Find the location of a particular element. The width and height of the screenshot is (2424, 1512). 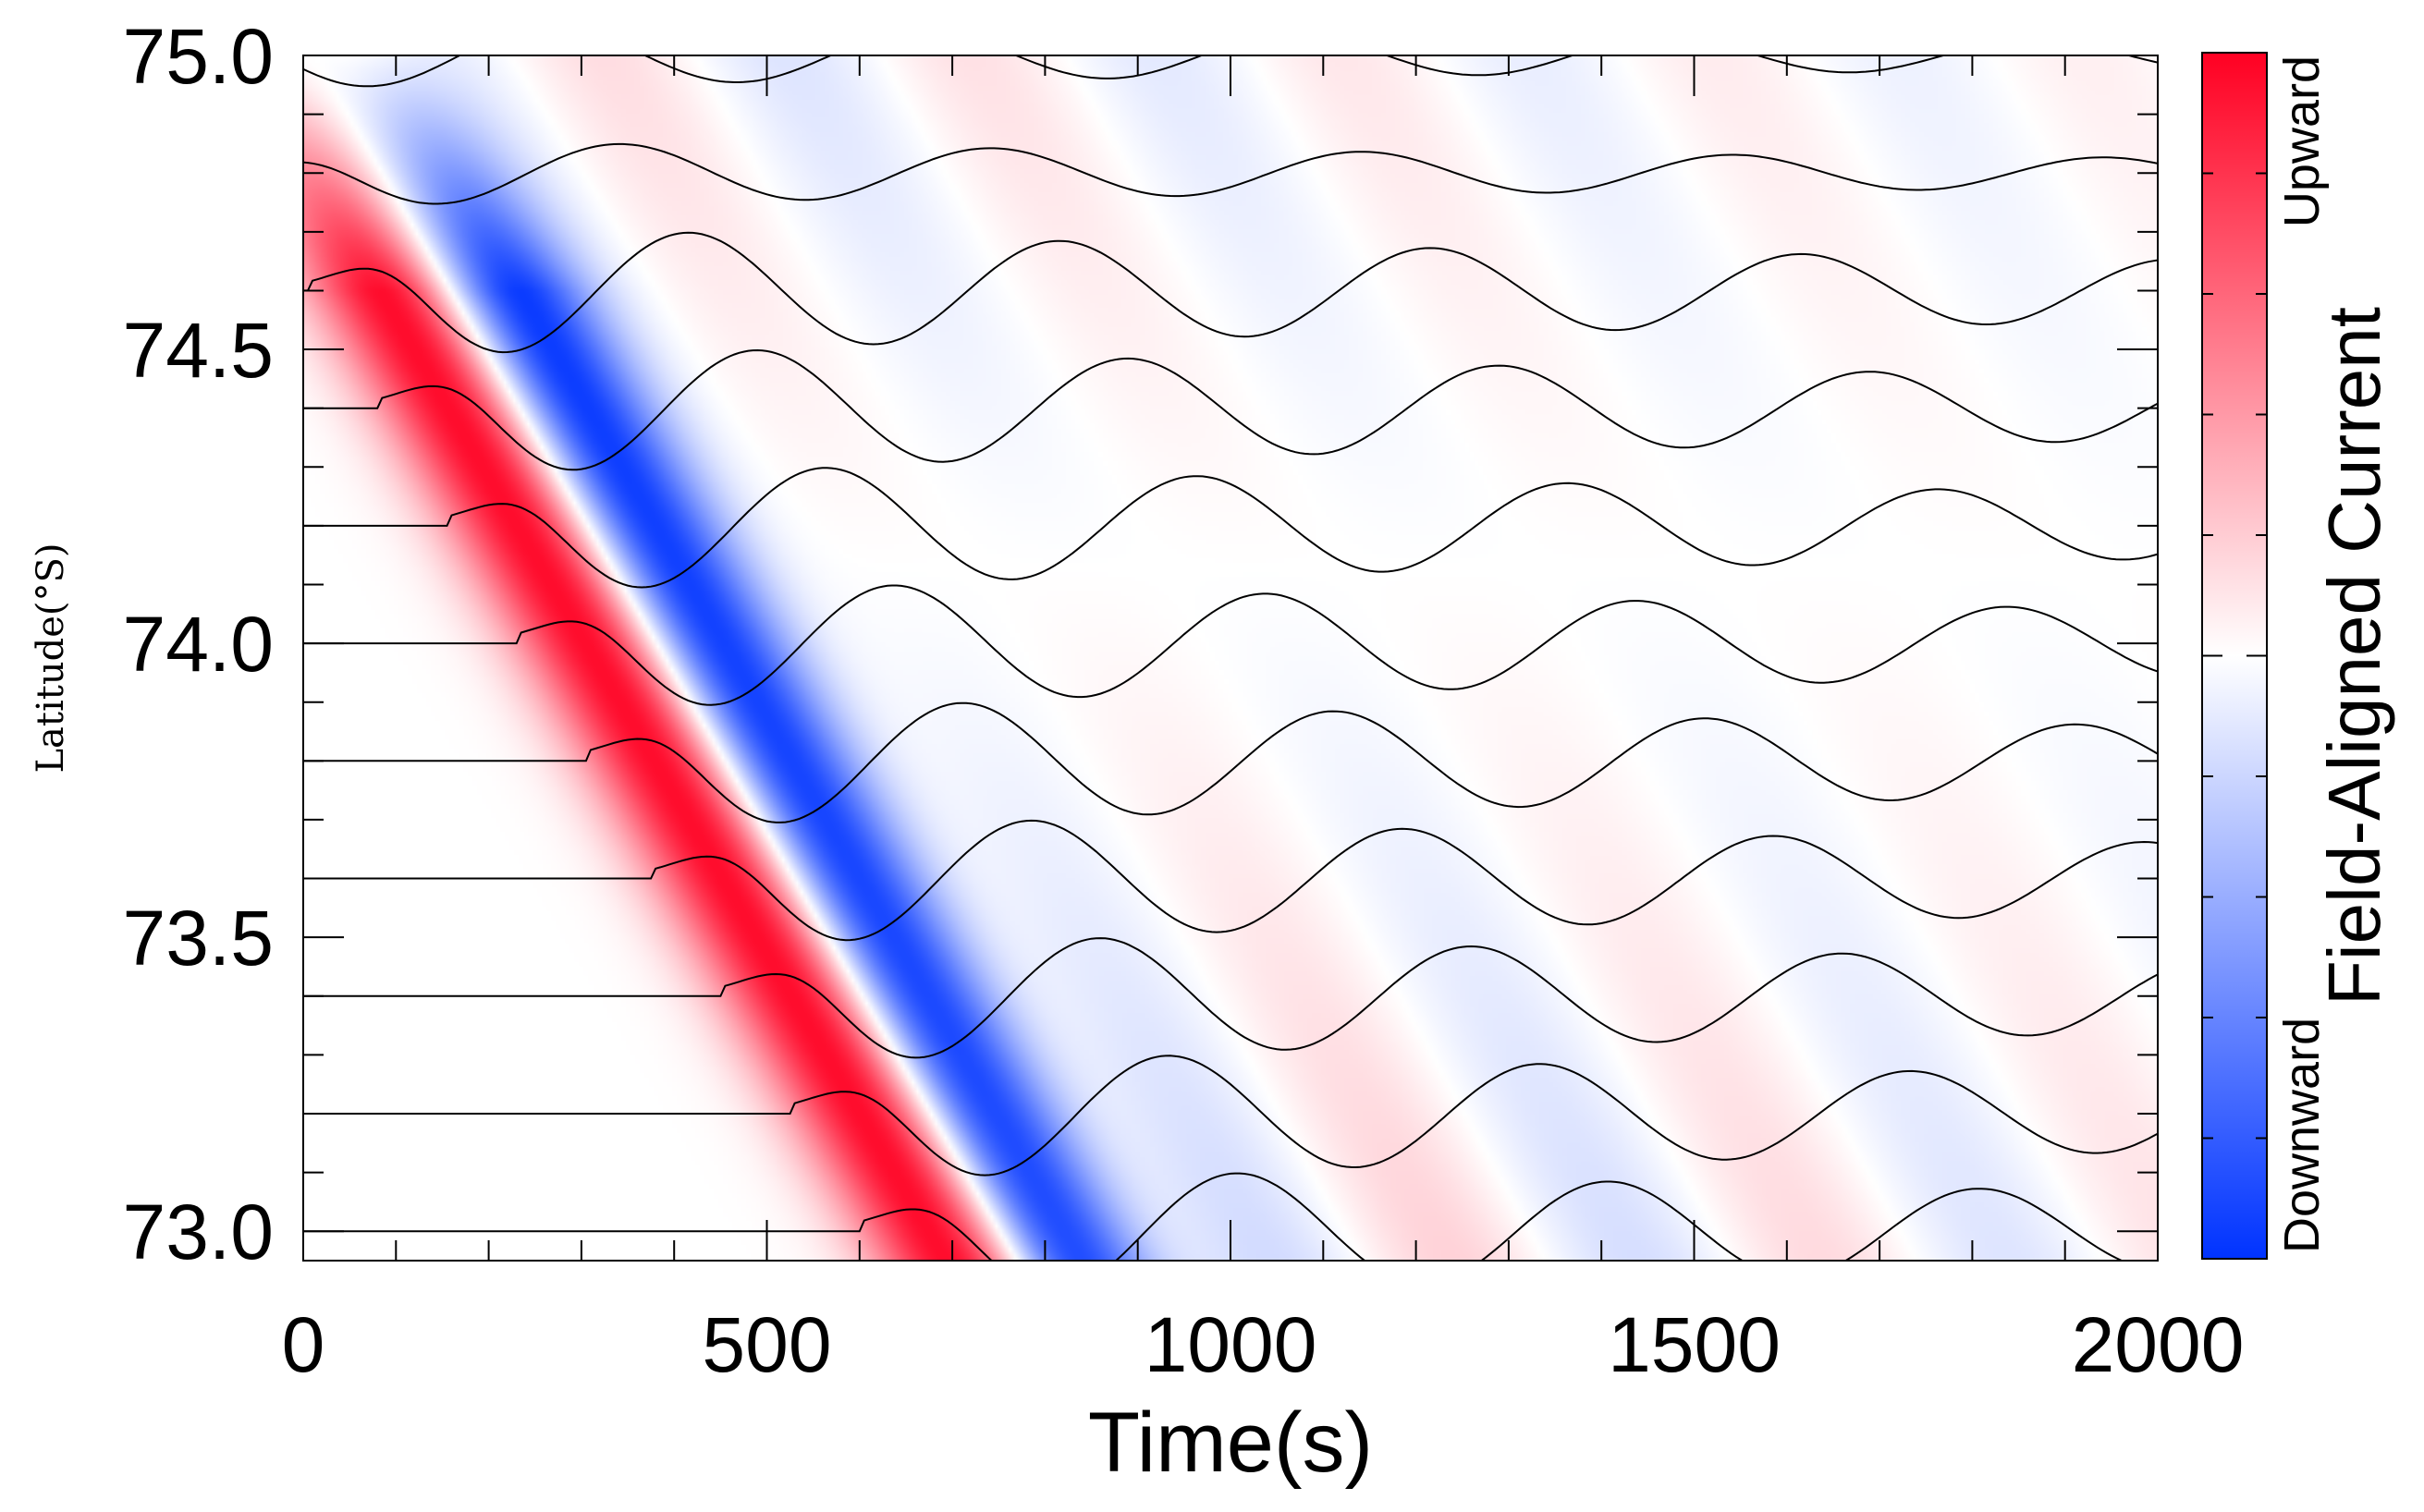

colorbar-upward-label: Upward is located at coordinates (2302, 141).